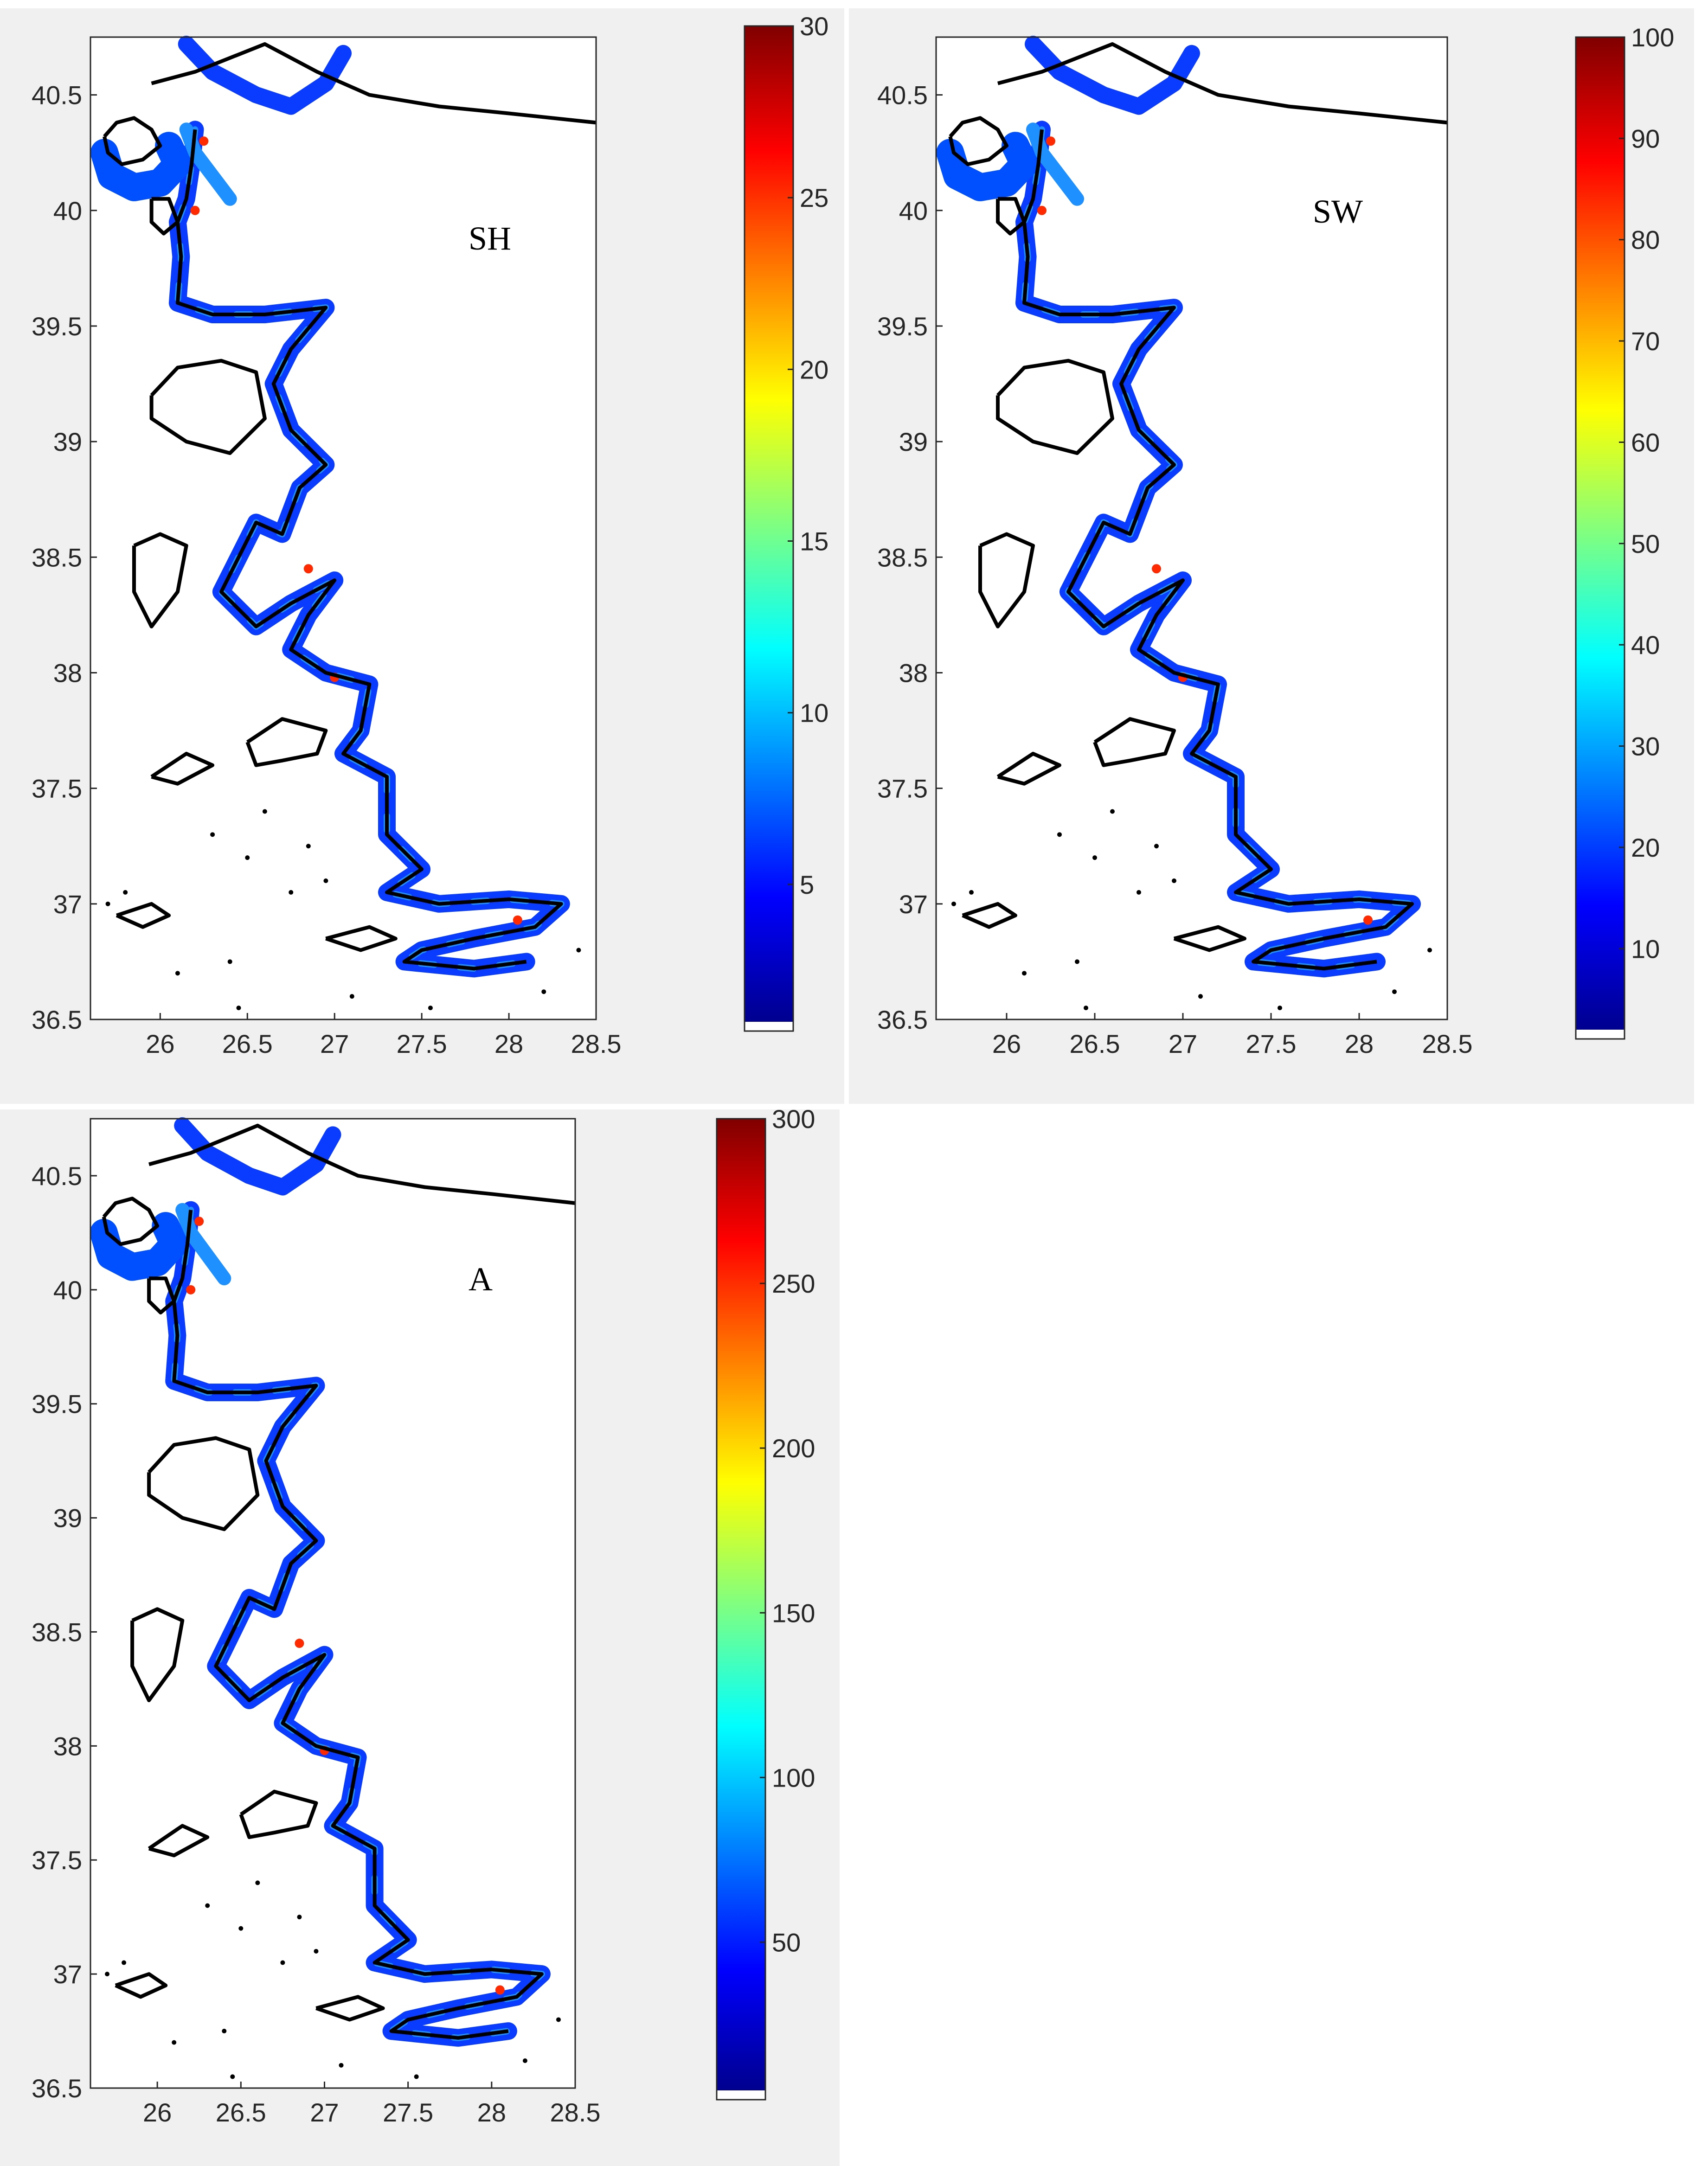 The height and width of the screenshot is (2166, 1708). Describe the element at coordinates (1645, 948) in the screenshot. I see `colorbar-tick-label: 10` at that location.